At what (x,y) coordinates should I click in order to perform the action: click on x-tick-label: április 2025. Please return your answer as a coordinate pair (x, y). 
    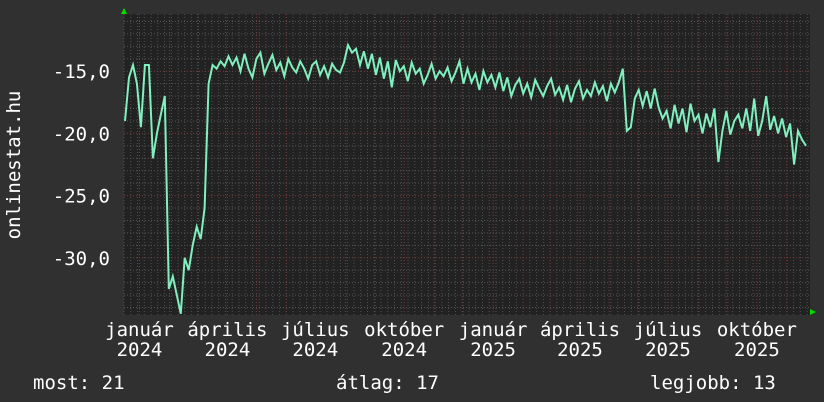
    Looking at the image, I should click on (580, 340).